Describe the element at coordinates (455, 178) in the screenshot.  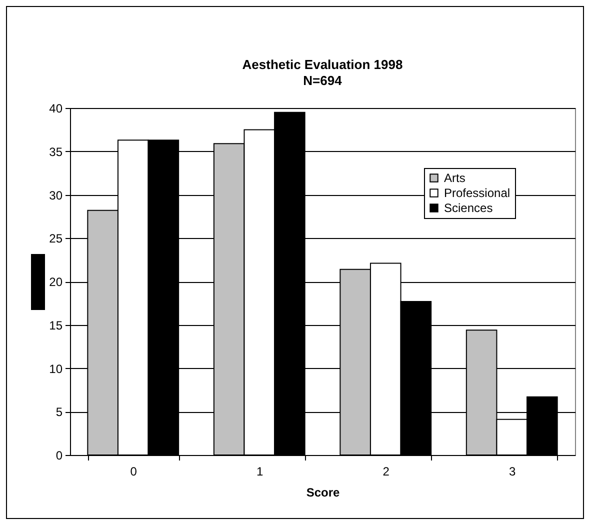
I see `legend-label: Arts` at that location.